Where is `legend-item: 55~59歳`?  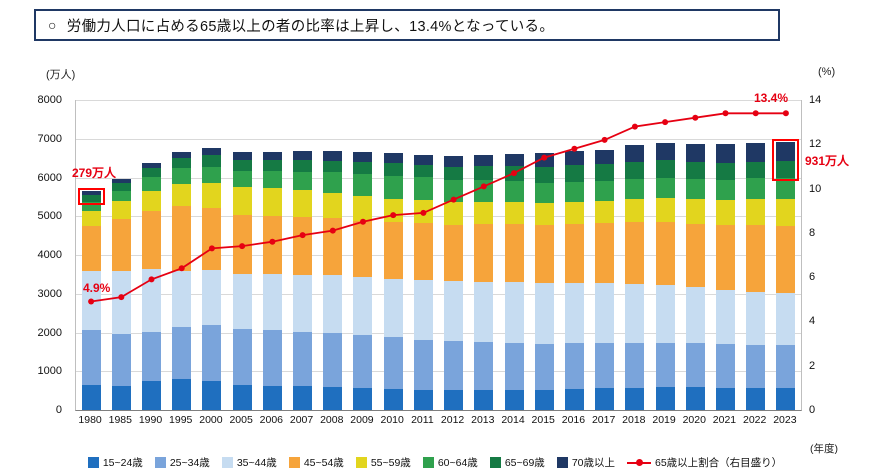
legend-item: 55~59歳 is located at coordinates (383, 462).